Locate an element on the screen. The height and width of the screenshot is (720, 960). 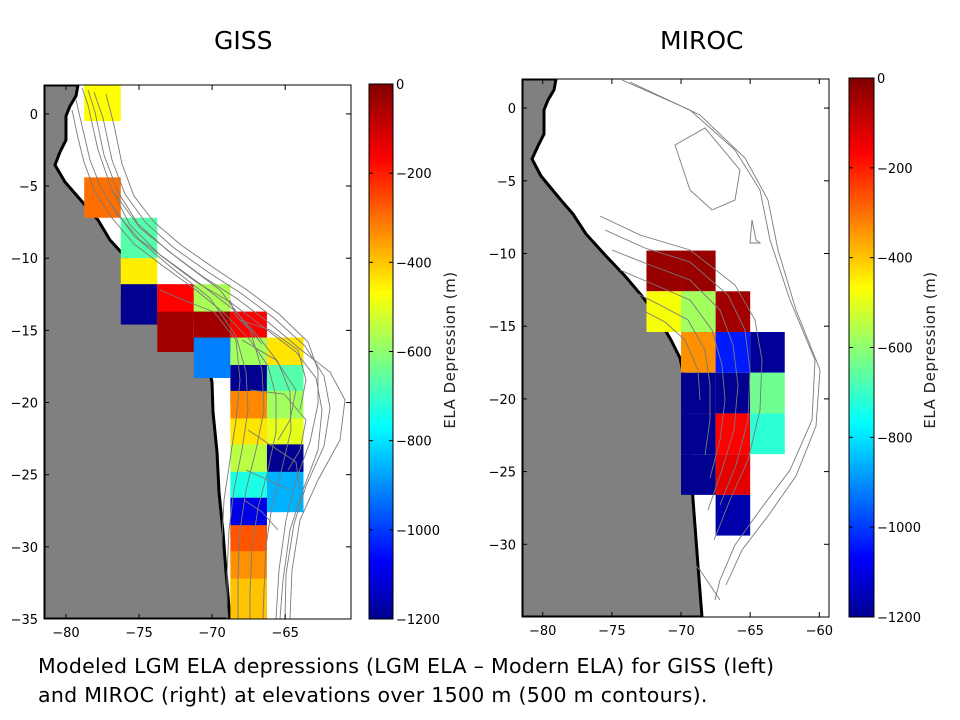
giss-y-tick-label: −10 is located at coordinates (24, 259).